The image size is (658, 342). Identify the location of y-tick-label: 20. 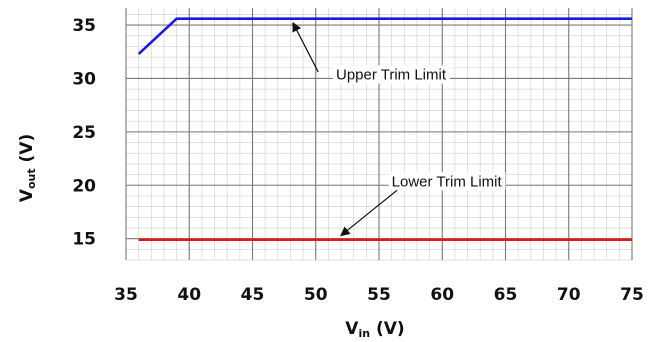
(84, 186).